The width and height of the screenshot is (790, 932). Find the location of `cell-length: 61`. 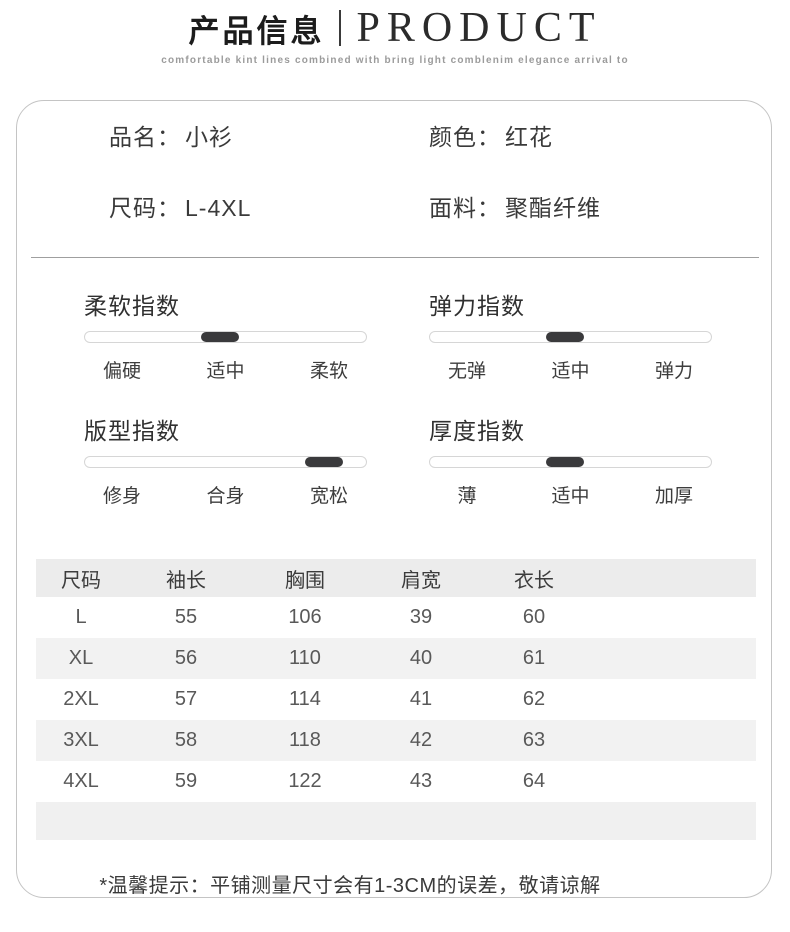

cell-length: 61 is located at coordinates (534, 658).